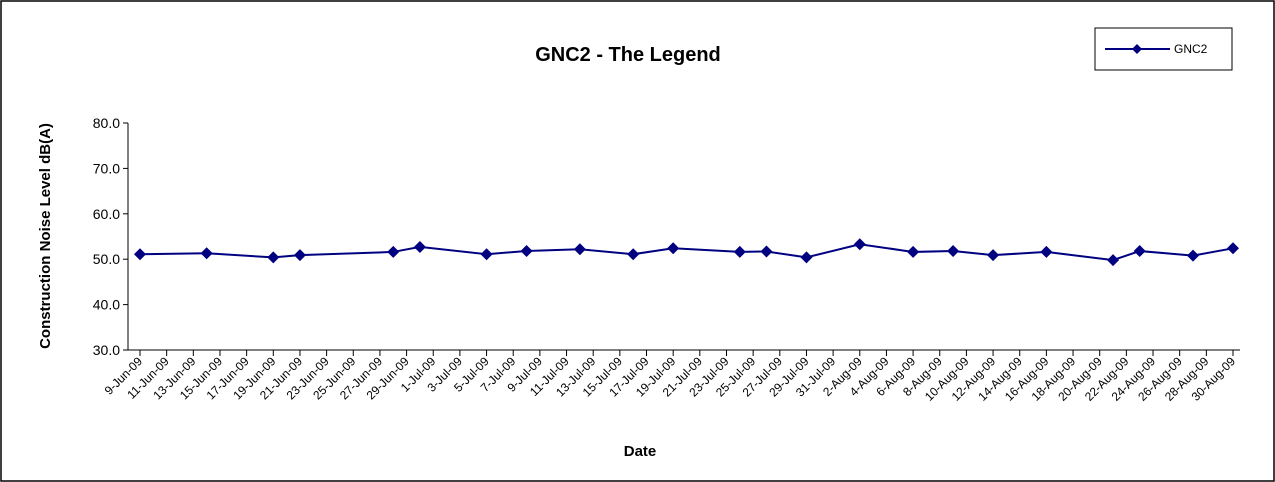 The image size is (1275, 482). I want to click on legend-marker, so click(1137, 49).